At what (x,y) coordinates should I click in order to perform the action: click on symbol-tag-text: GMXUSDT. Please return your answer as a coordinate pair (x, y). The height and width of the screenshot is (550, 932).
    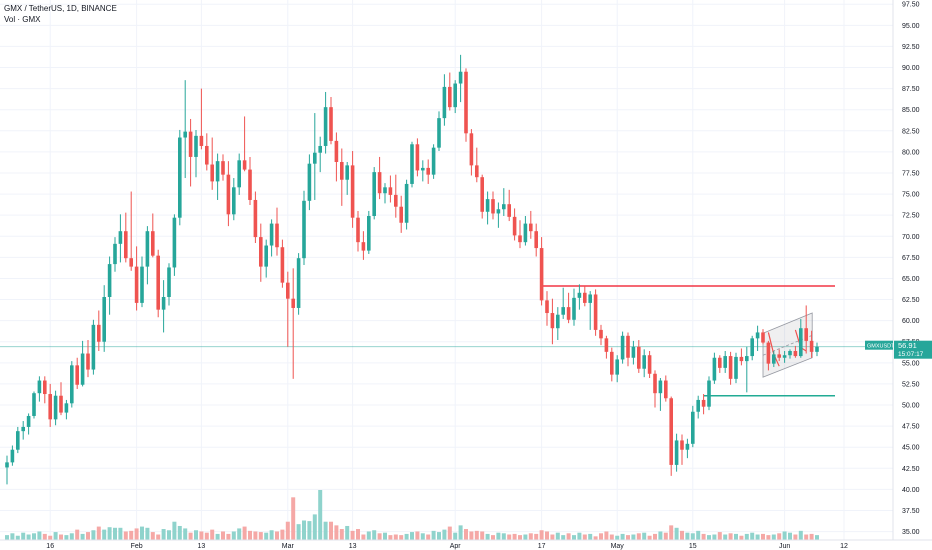
    Looking at the image, I should click on (881, 347).